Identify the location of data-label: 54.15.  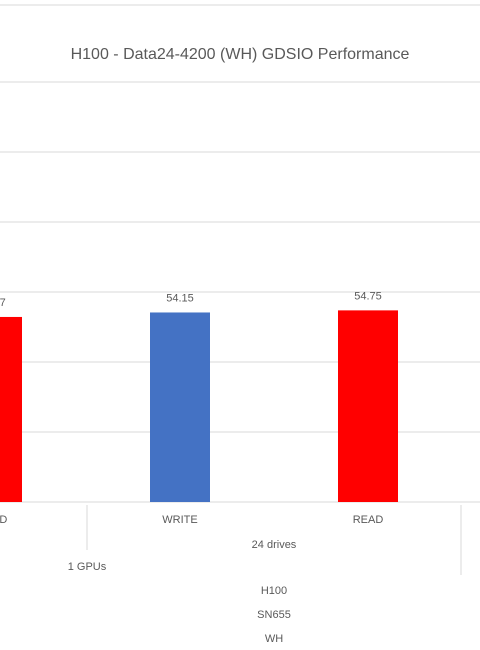
(180, 298).